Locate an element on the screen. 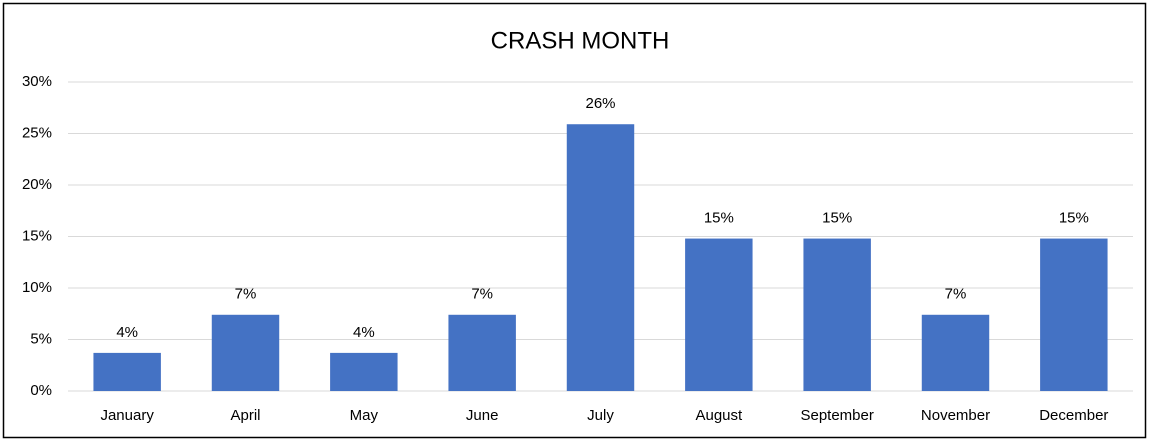 This screenshot has width=1150, height=442. x-tick-label: December is located at coordinates (1073, 415).